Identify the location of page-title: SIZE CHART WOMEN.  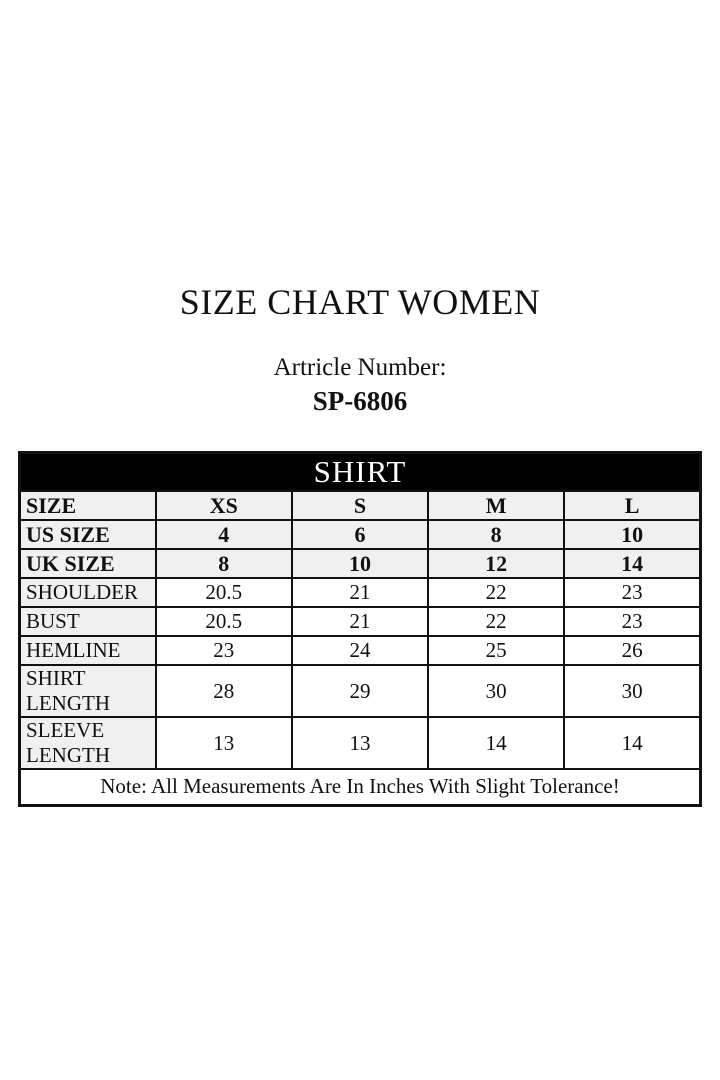
(360, 302).